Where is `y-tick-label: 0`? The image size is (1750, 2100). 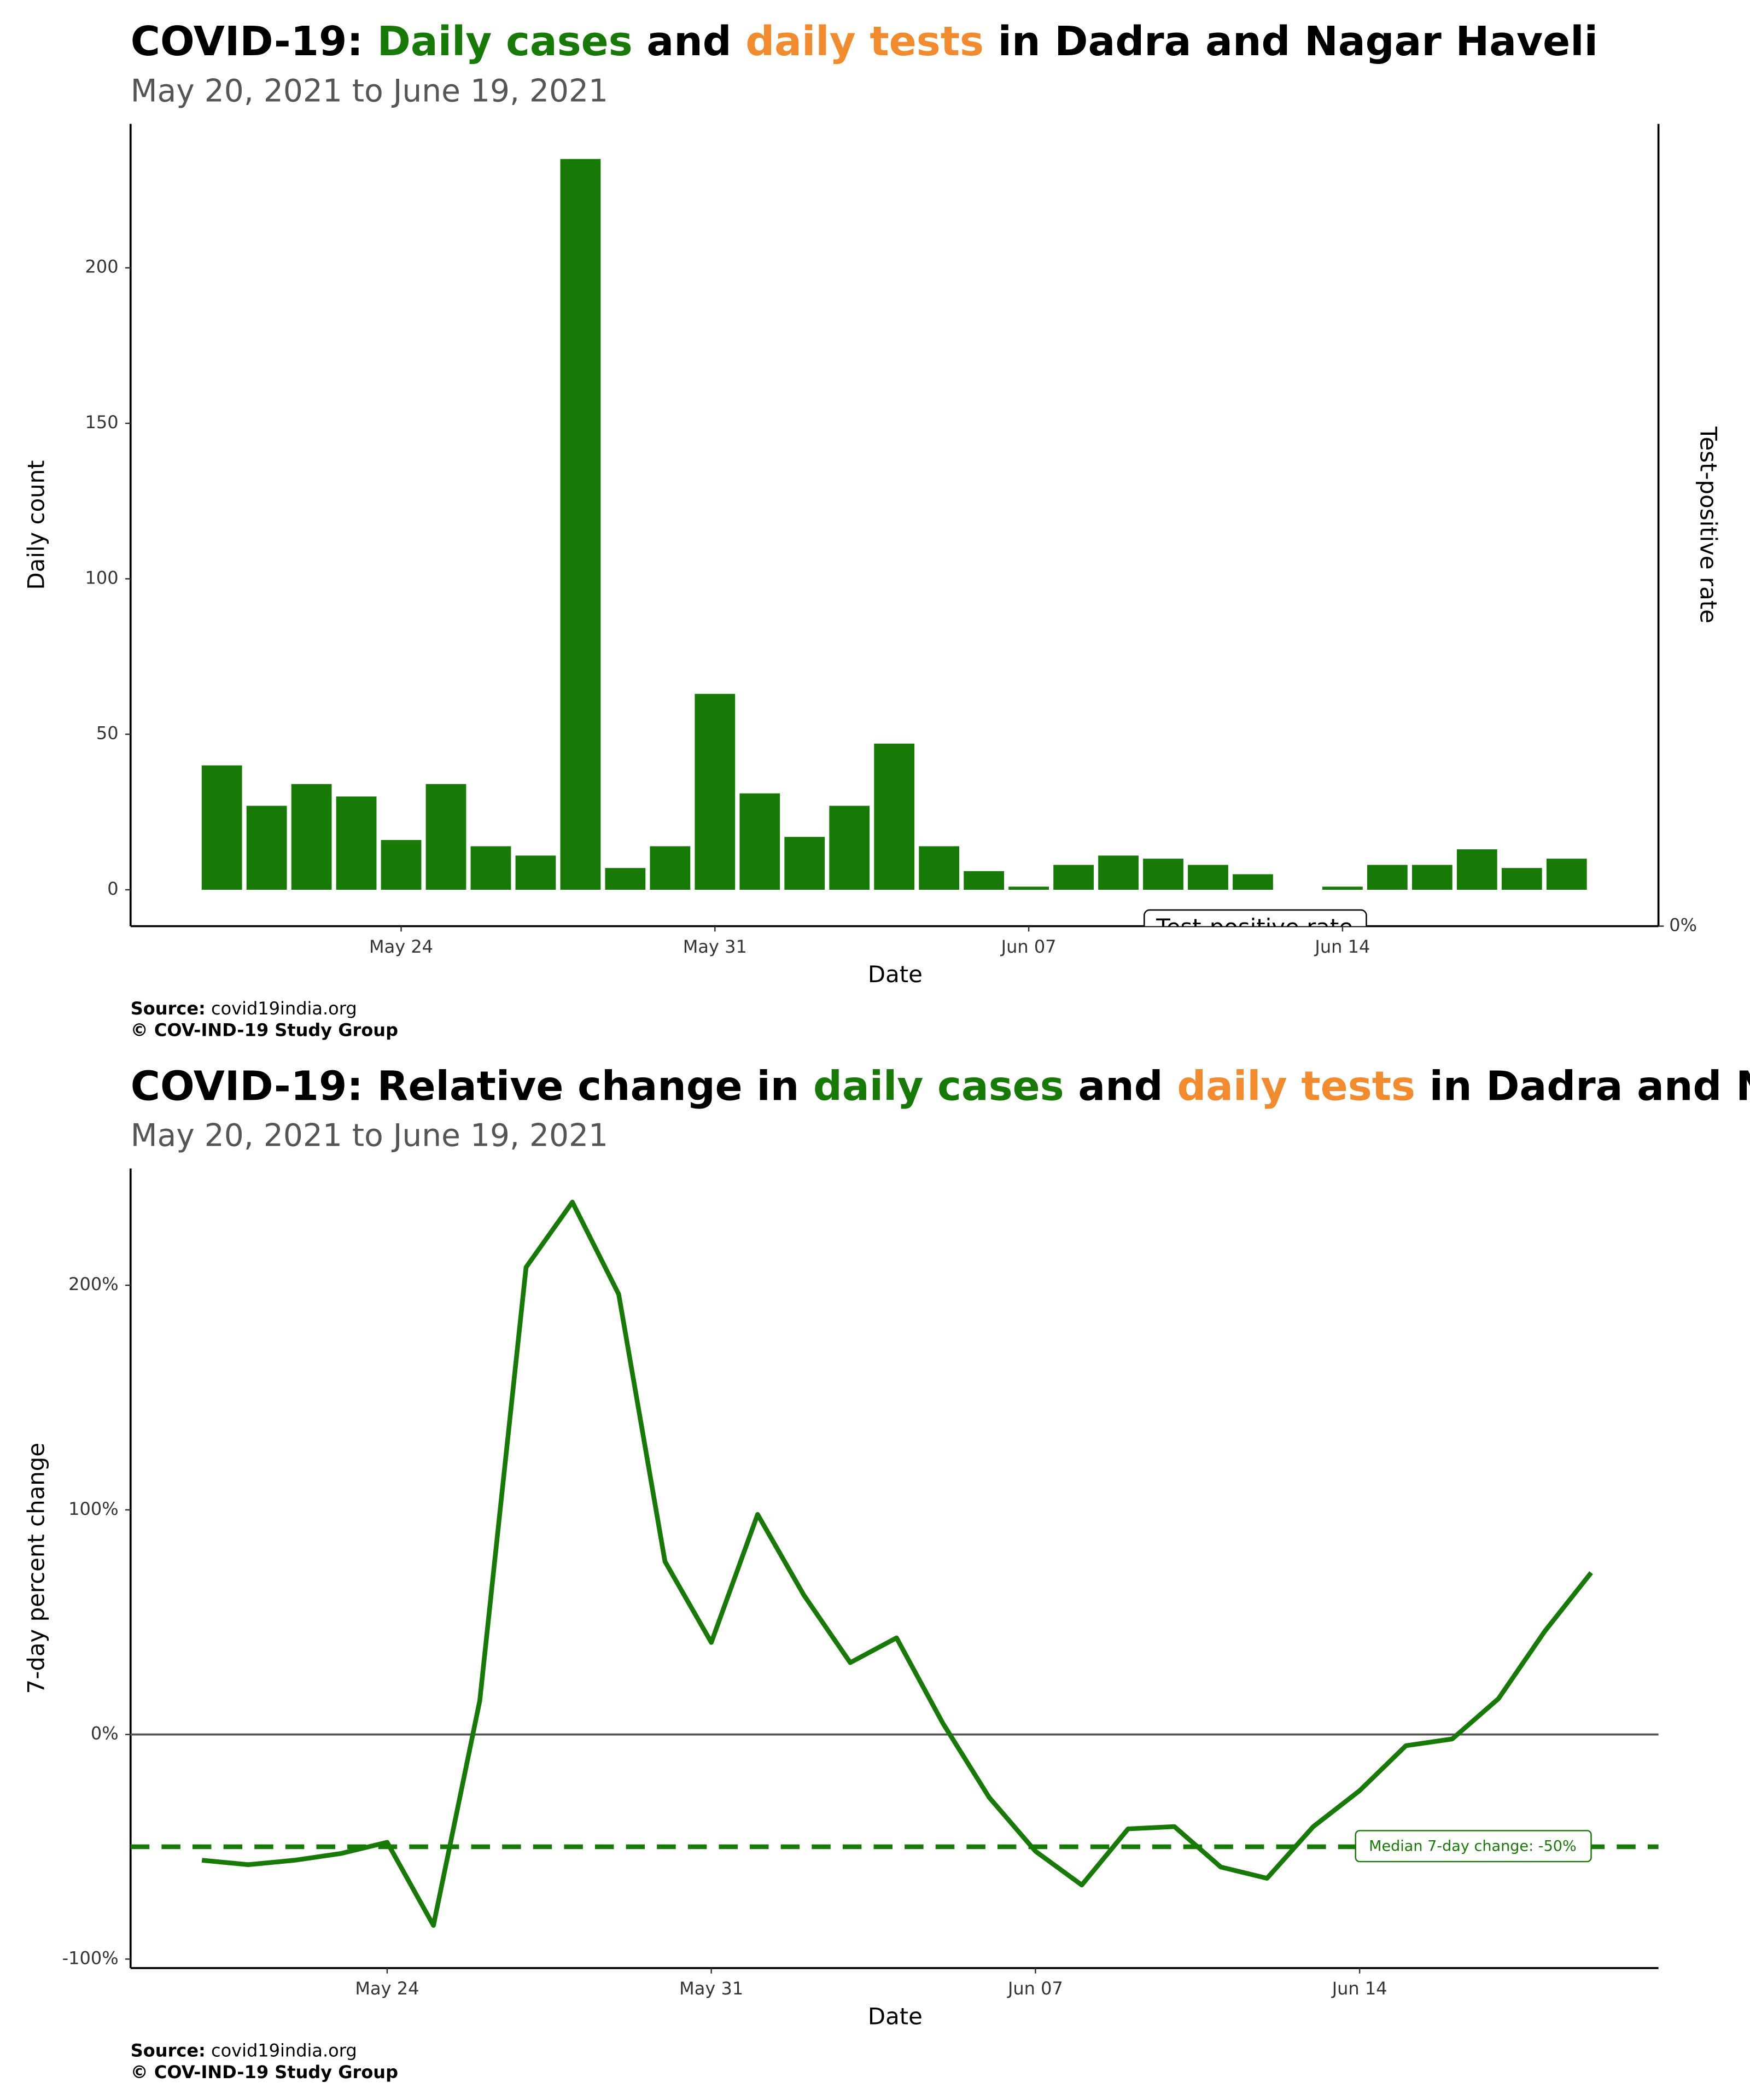 y-tick-label: 0 is located at coordinates (112, 888).